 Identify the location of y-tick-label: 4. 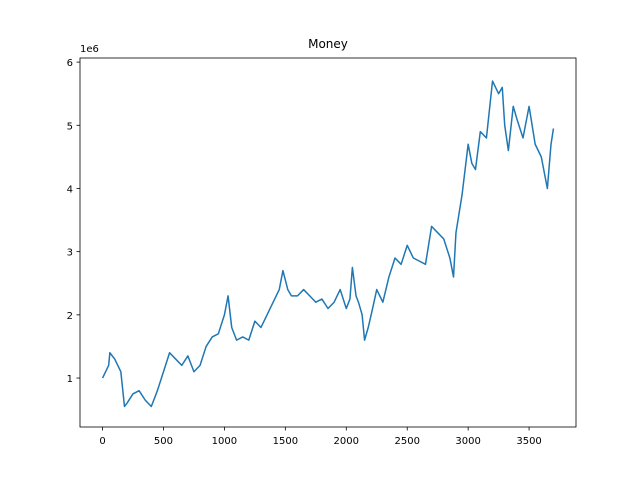
(70, 189).